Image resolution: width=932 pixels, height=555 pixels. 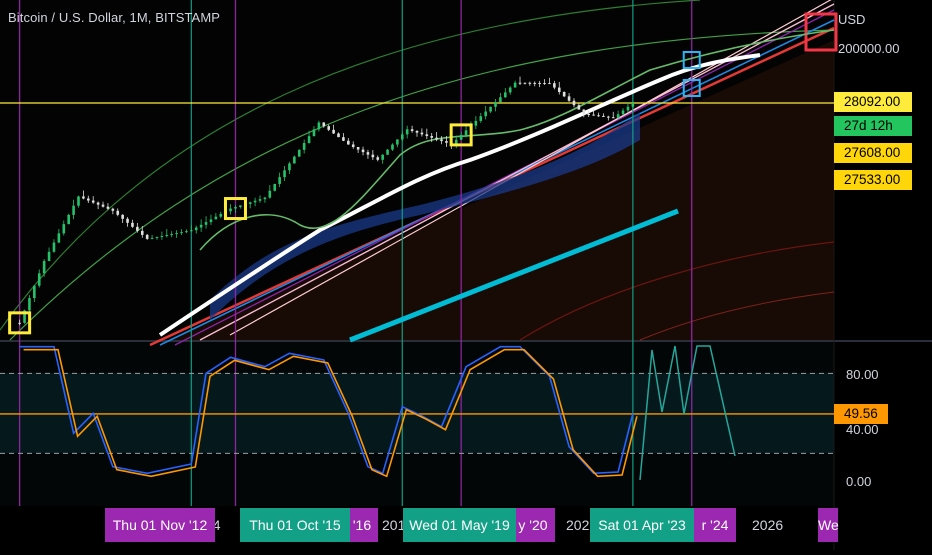 What do you see at coordinates (142, 232) in the screenshot?
I see `candle-2014.92-body` at bounding box center [142, 232].